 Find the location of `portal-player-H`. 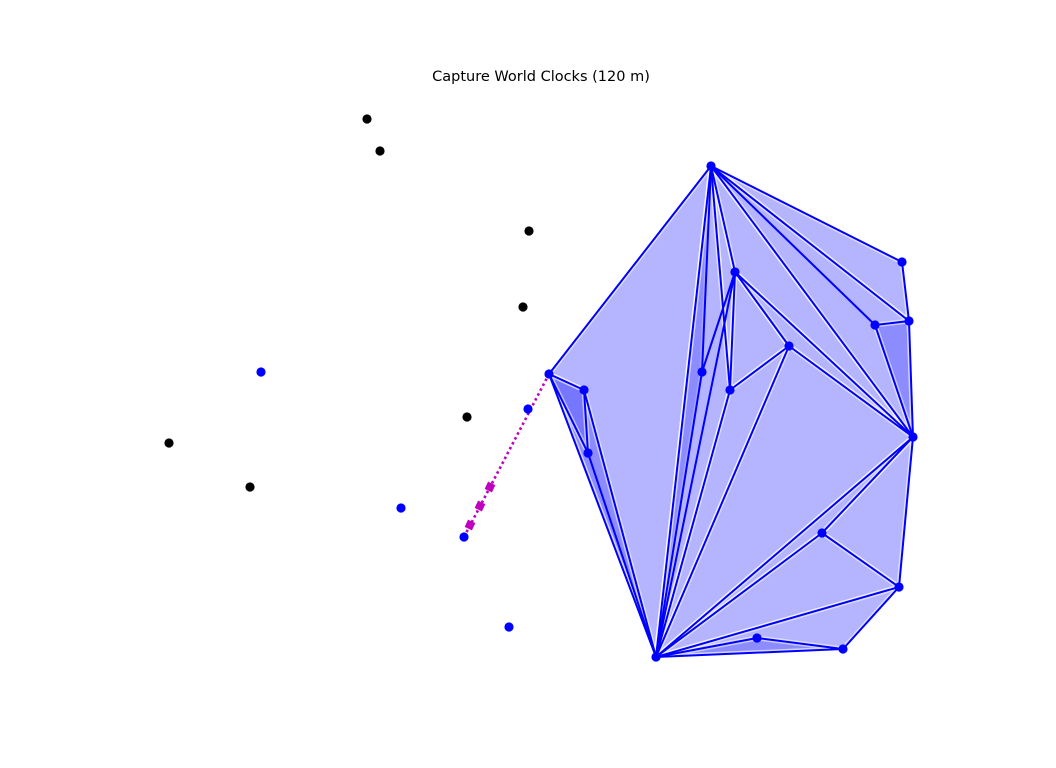

portal-player-H is located at coordinates (730, 390).